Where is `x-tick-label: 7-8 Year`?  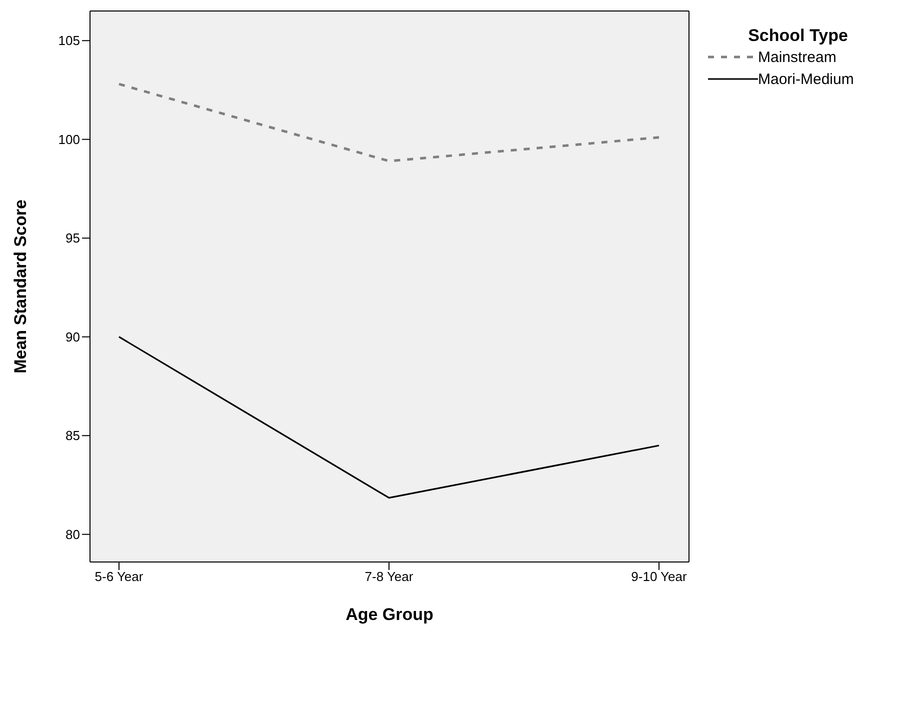 x-tick-label: 7-8 Year is located at coordinates (389, 576).